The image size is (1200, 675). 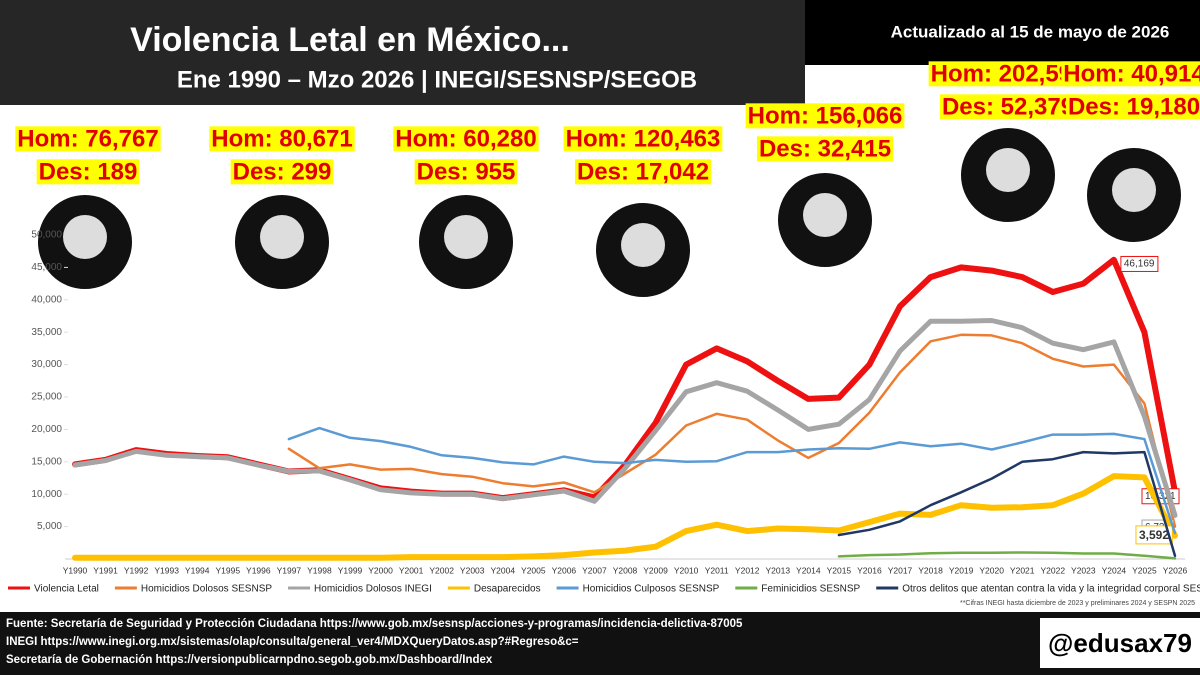 I want to click on x-tick-label: Y2013, so click(x=777, y=570).